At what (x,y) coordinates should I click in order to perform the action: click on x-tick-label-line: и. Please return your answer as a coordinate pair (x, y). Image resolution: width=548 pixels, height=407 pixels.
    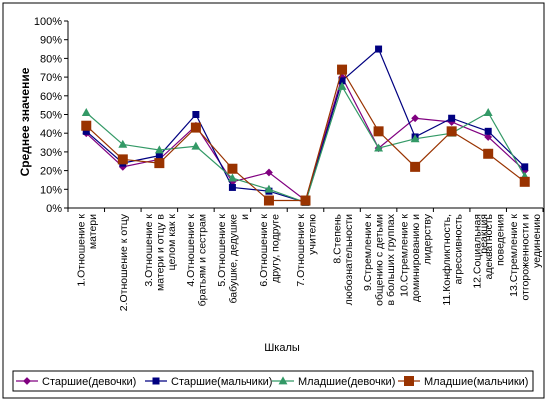
    Looking at the image, I should click on (245, 217).